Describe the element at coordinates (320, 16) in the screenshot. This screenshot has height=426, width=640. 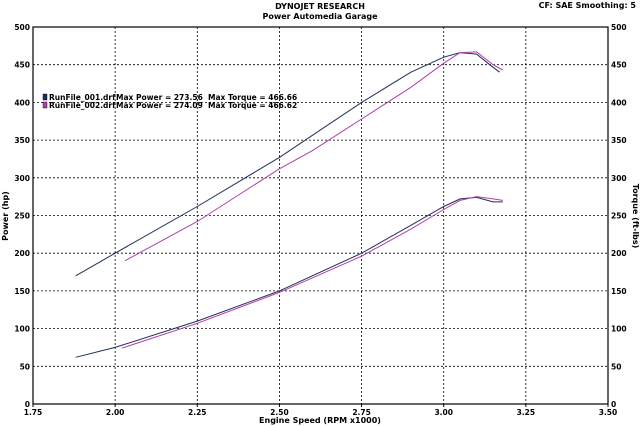
I see `chart-subtitle: Power Automedia Garage` at that location.